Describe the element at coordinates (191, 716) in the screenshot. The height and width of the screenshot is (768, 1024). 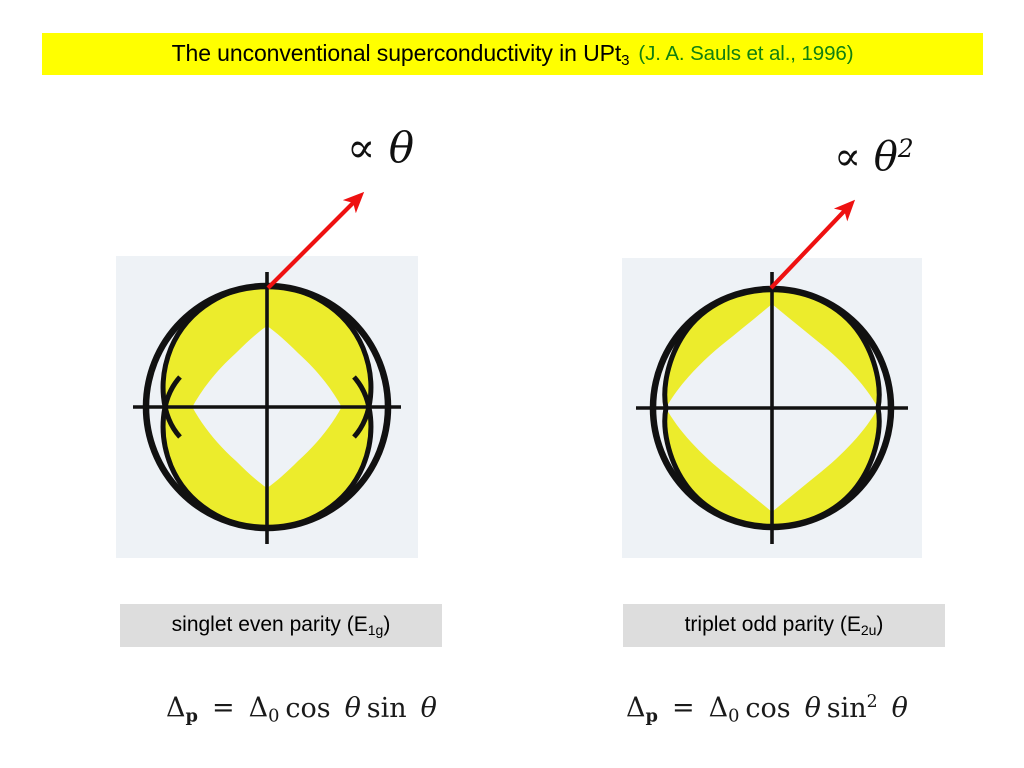
I see `delta-subscript-p-left: p` at that location.